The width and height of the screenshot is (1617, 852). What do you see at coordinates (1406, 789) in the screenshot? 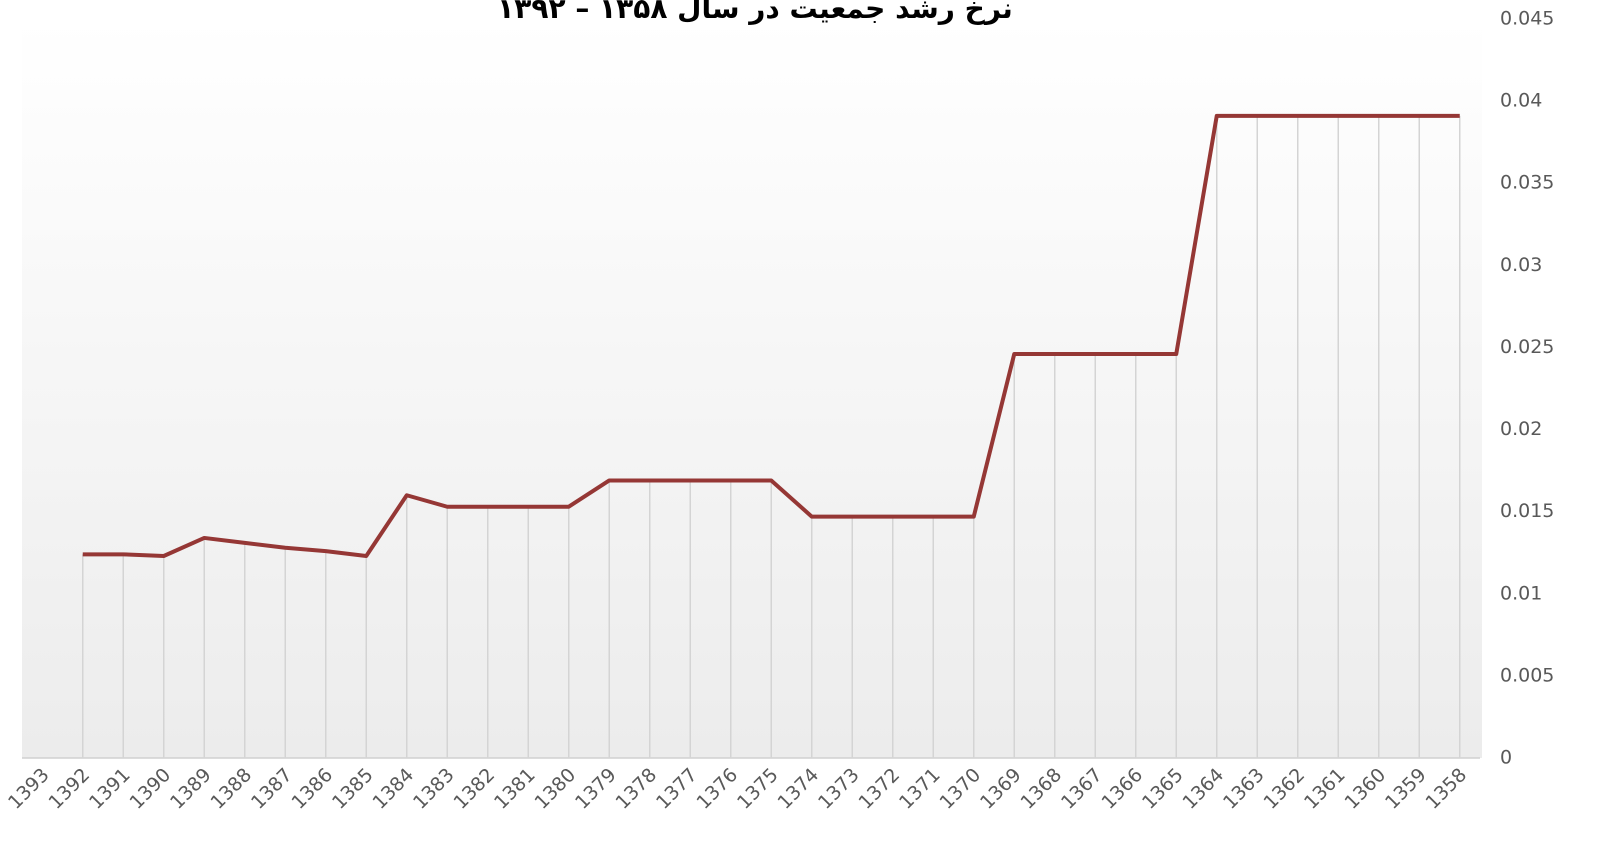
I see `x-tick-label: 1359` at bounding box center [1406, 789].